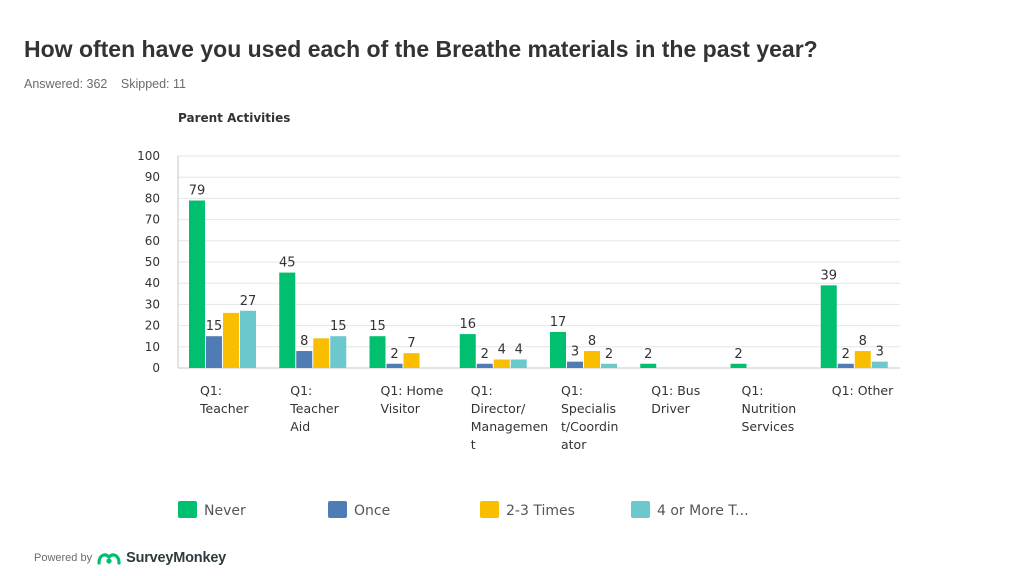  What do you see at coordinates (148, 156) in the screenshot?
I see `y-tick-label: 100` at bounding box center [148, 156].